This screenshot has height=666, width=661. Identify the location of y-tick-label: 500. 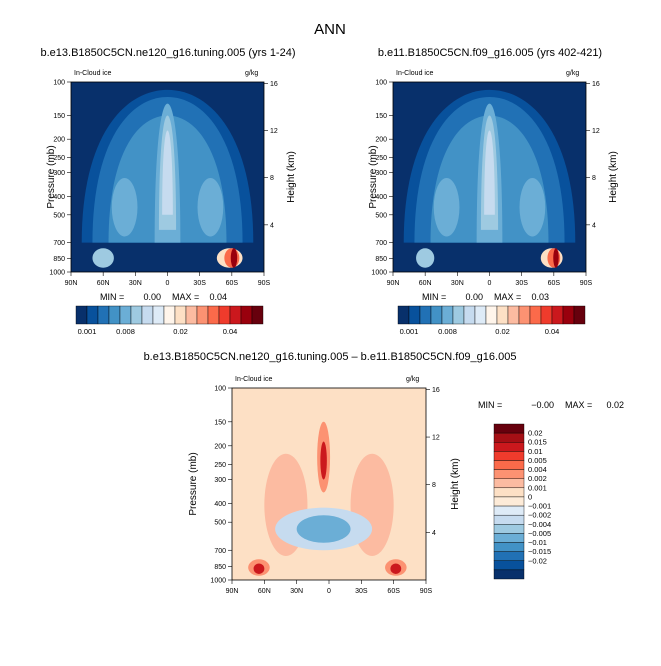
(59, 215).